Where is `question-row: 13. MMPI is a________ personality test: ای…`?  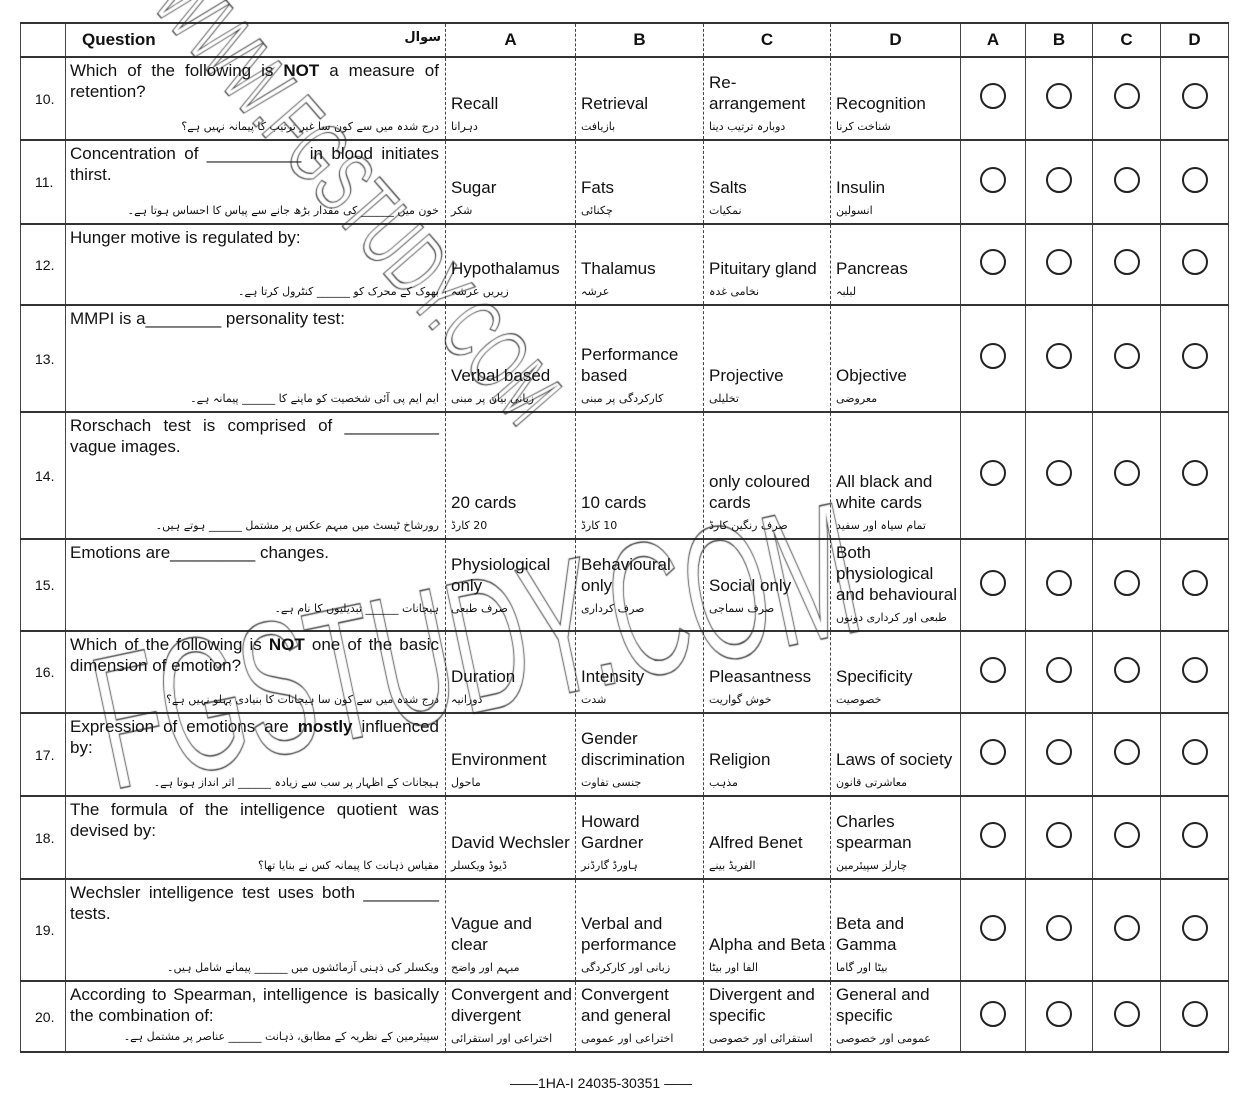 question-row: 13. MMPI is a________ personality test: ای… is located at coordinates (624, 359).